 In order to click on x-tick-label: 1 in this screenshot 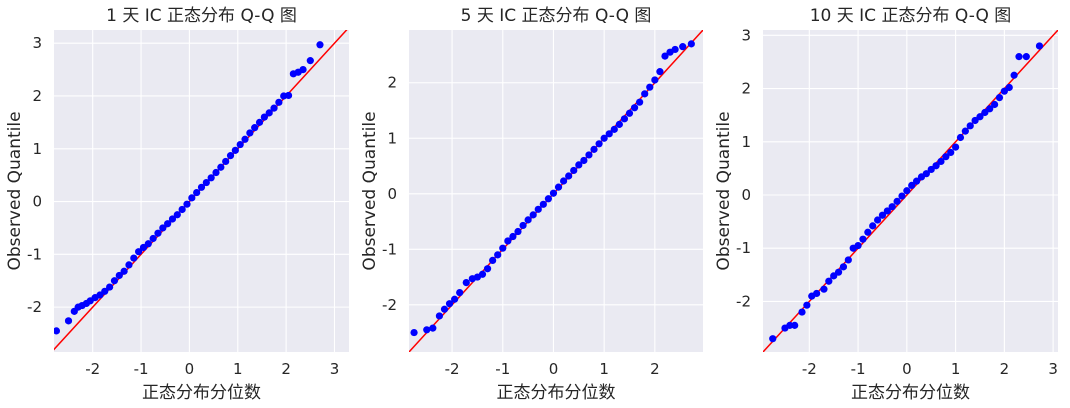, I will do `click(956, 369)`.